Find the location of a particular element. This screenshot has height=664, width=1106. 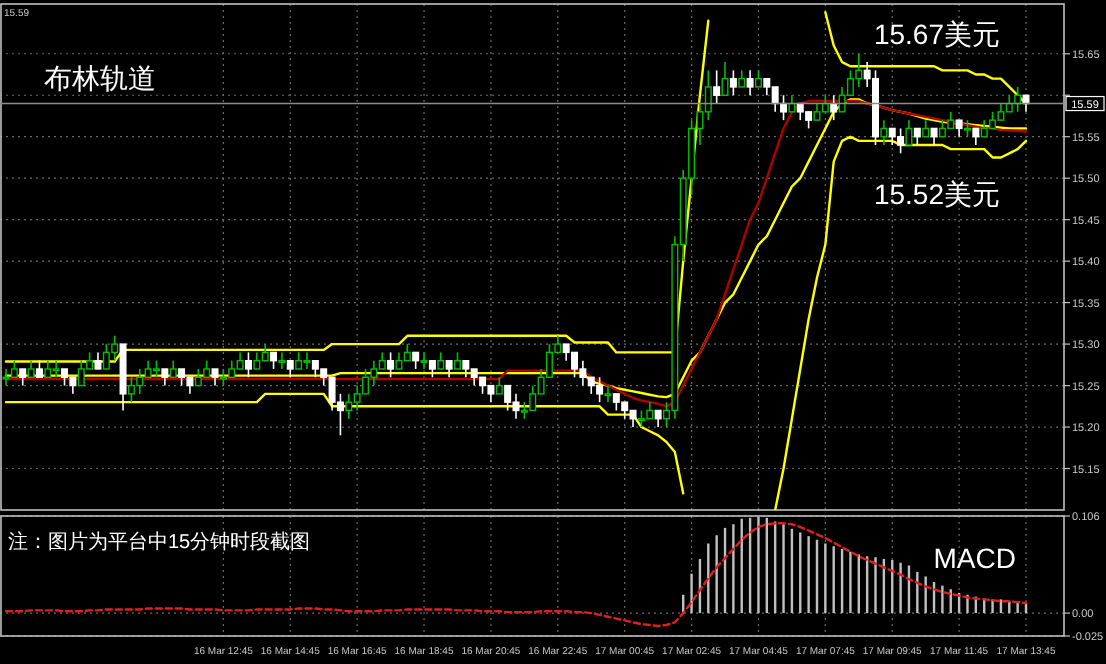

annotation: 15.52美元 is located at coordinates (936, 194).